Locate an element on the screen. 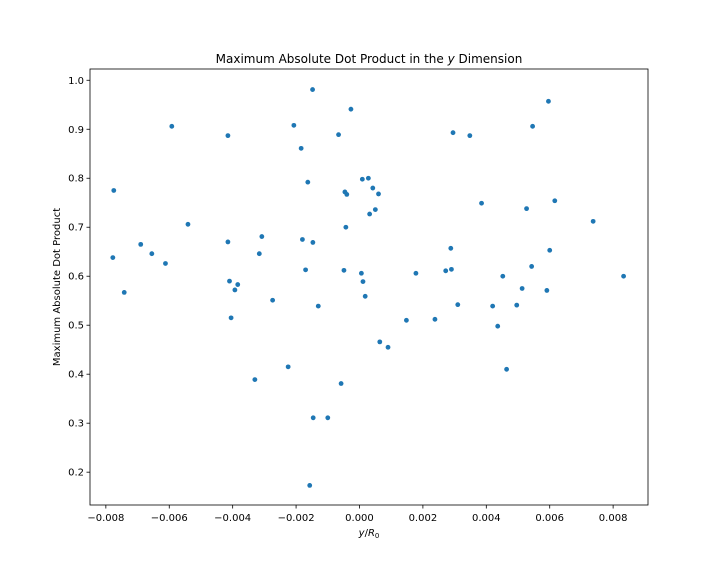 The height and width of the screenshot is (576, 720). x-tick-label: 0.008 is located at coordinates (613, 518).